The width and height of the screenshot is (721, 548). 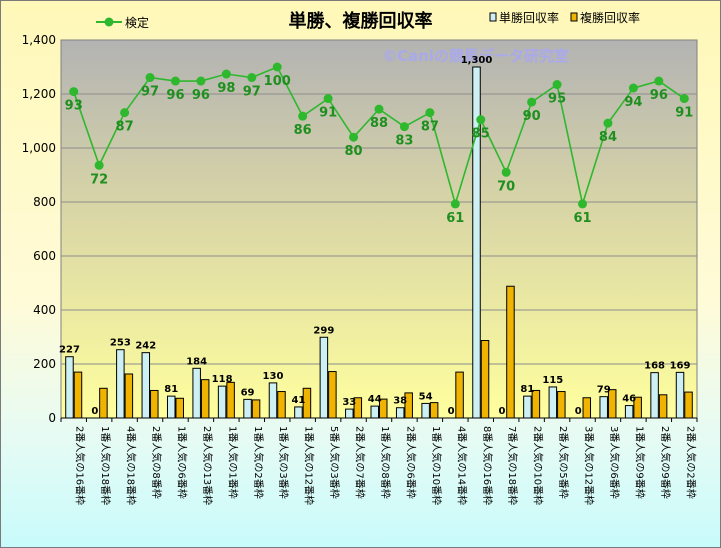 I want to click on line-kentei-label: 91, so click(x=684, y=113).